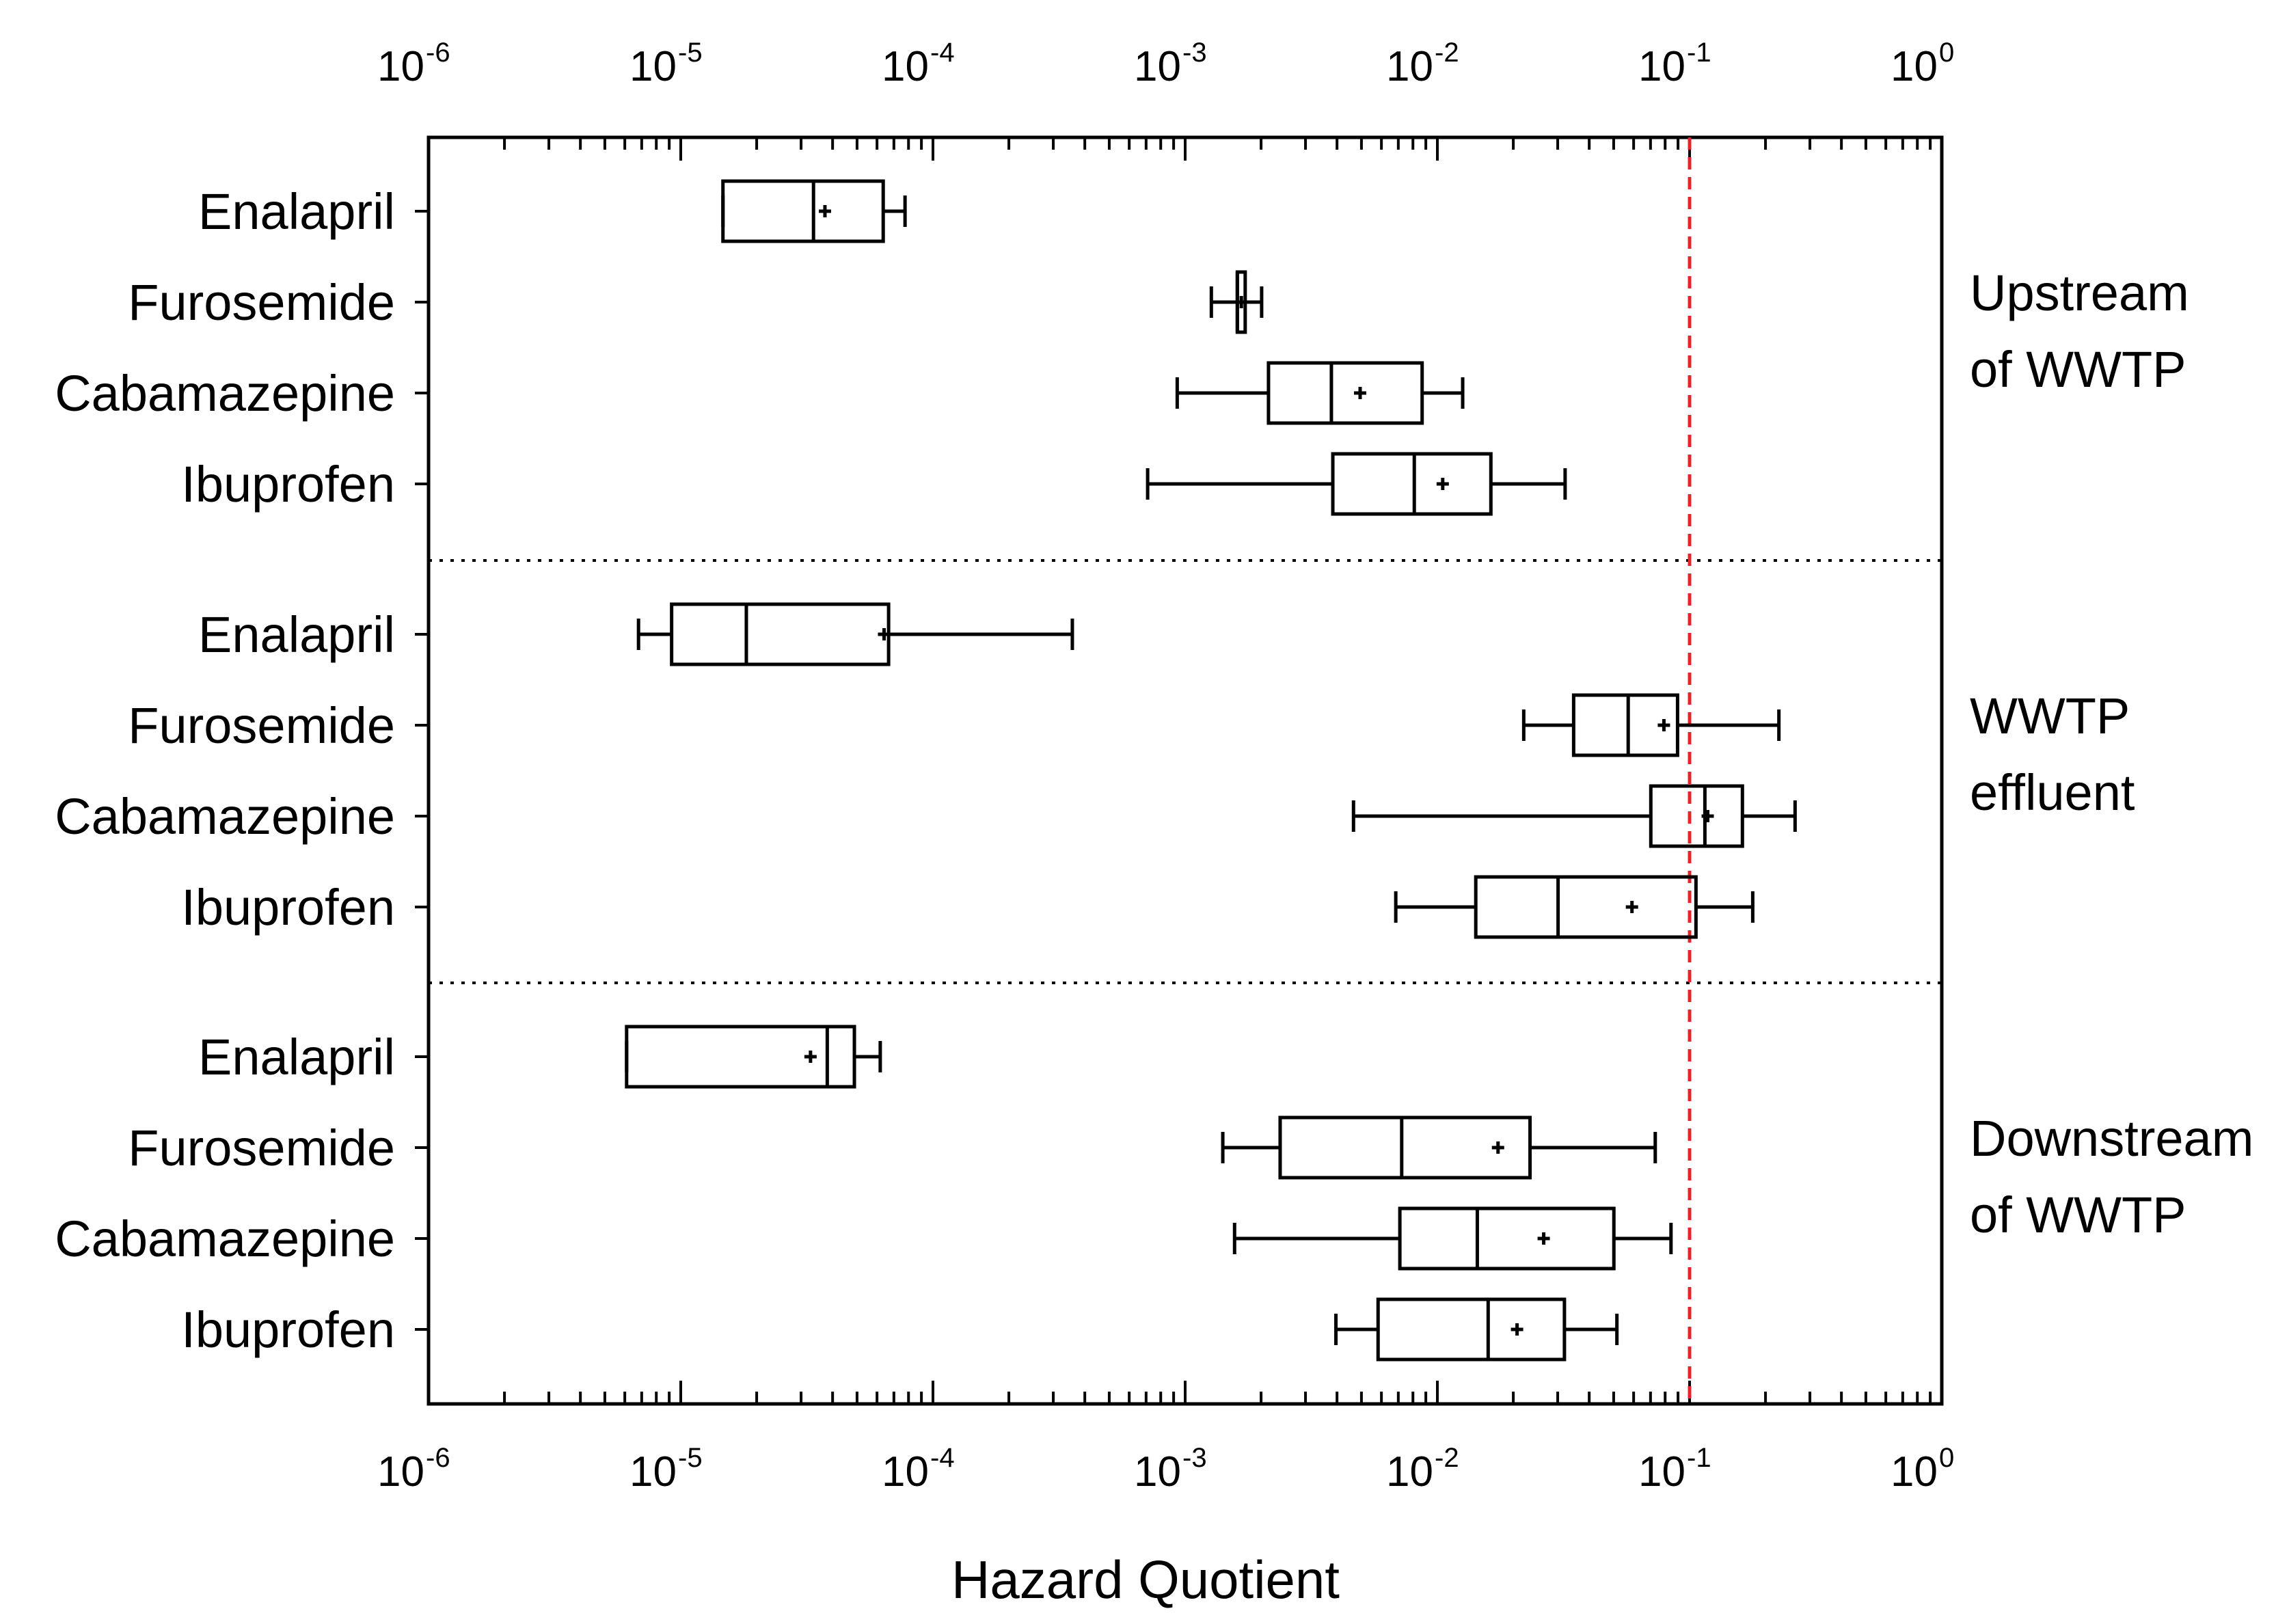 Image resolution: width=2289 pixels, height=1624 pixels. I want to click on bottom-tick-label: 10 0, so click(1923, 1470).